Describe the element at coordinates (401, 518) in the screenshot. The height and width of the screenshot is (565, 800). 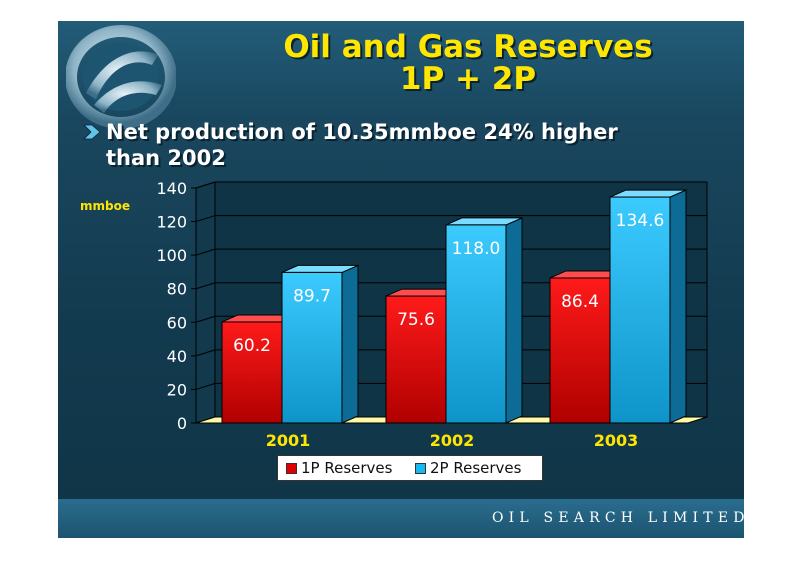
I see `footer-band` at that location.